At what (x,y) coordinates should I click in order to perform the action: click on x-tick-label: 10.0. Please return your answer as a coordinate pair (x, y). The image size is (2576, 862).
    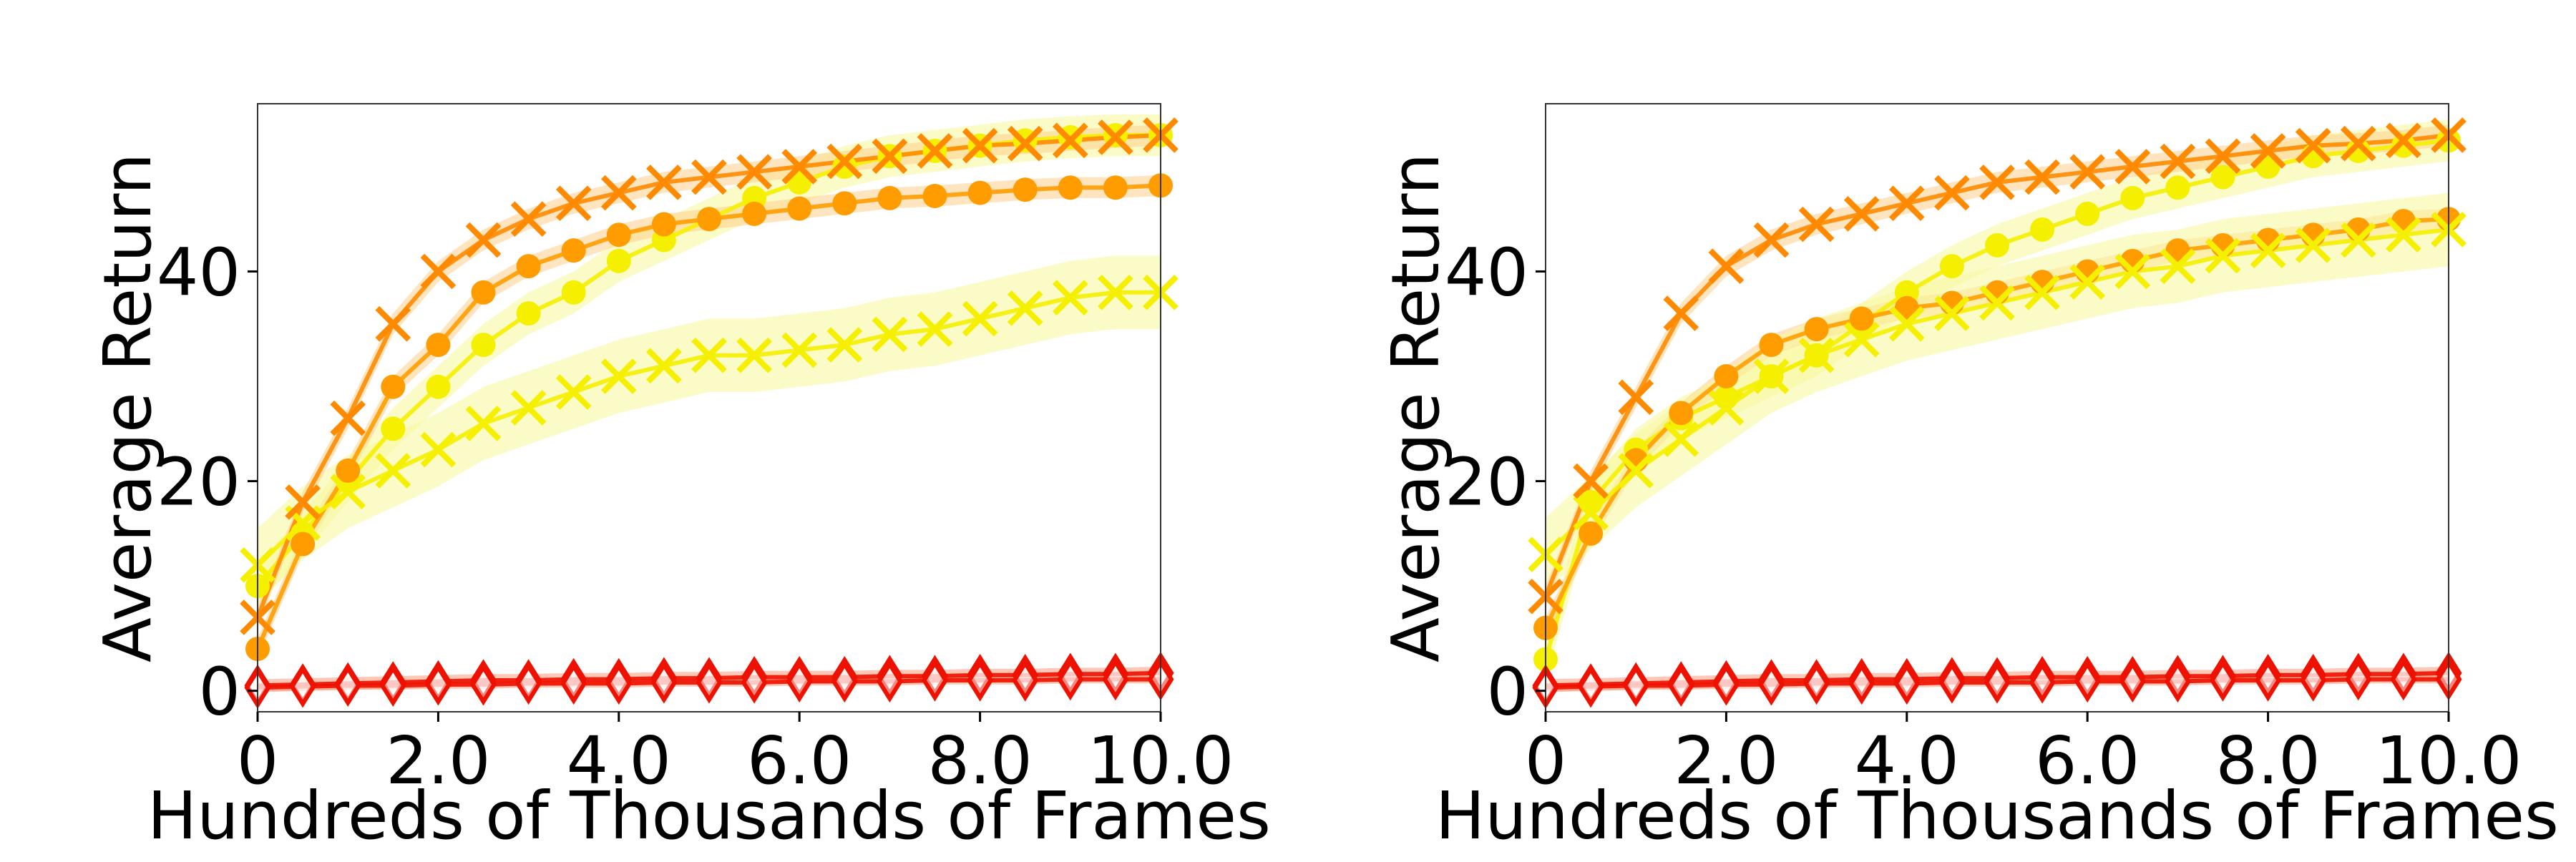
    Looking at the image, I should click on (2449, 761).